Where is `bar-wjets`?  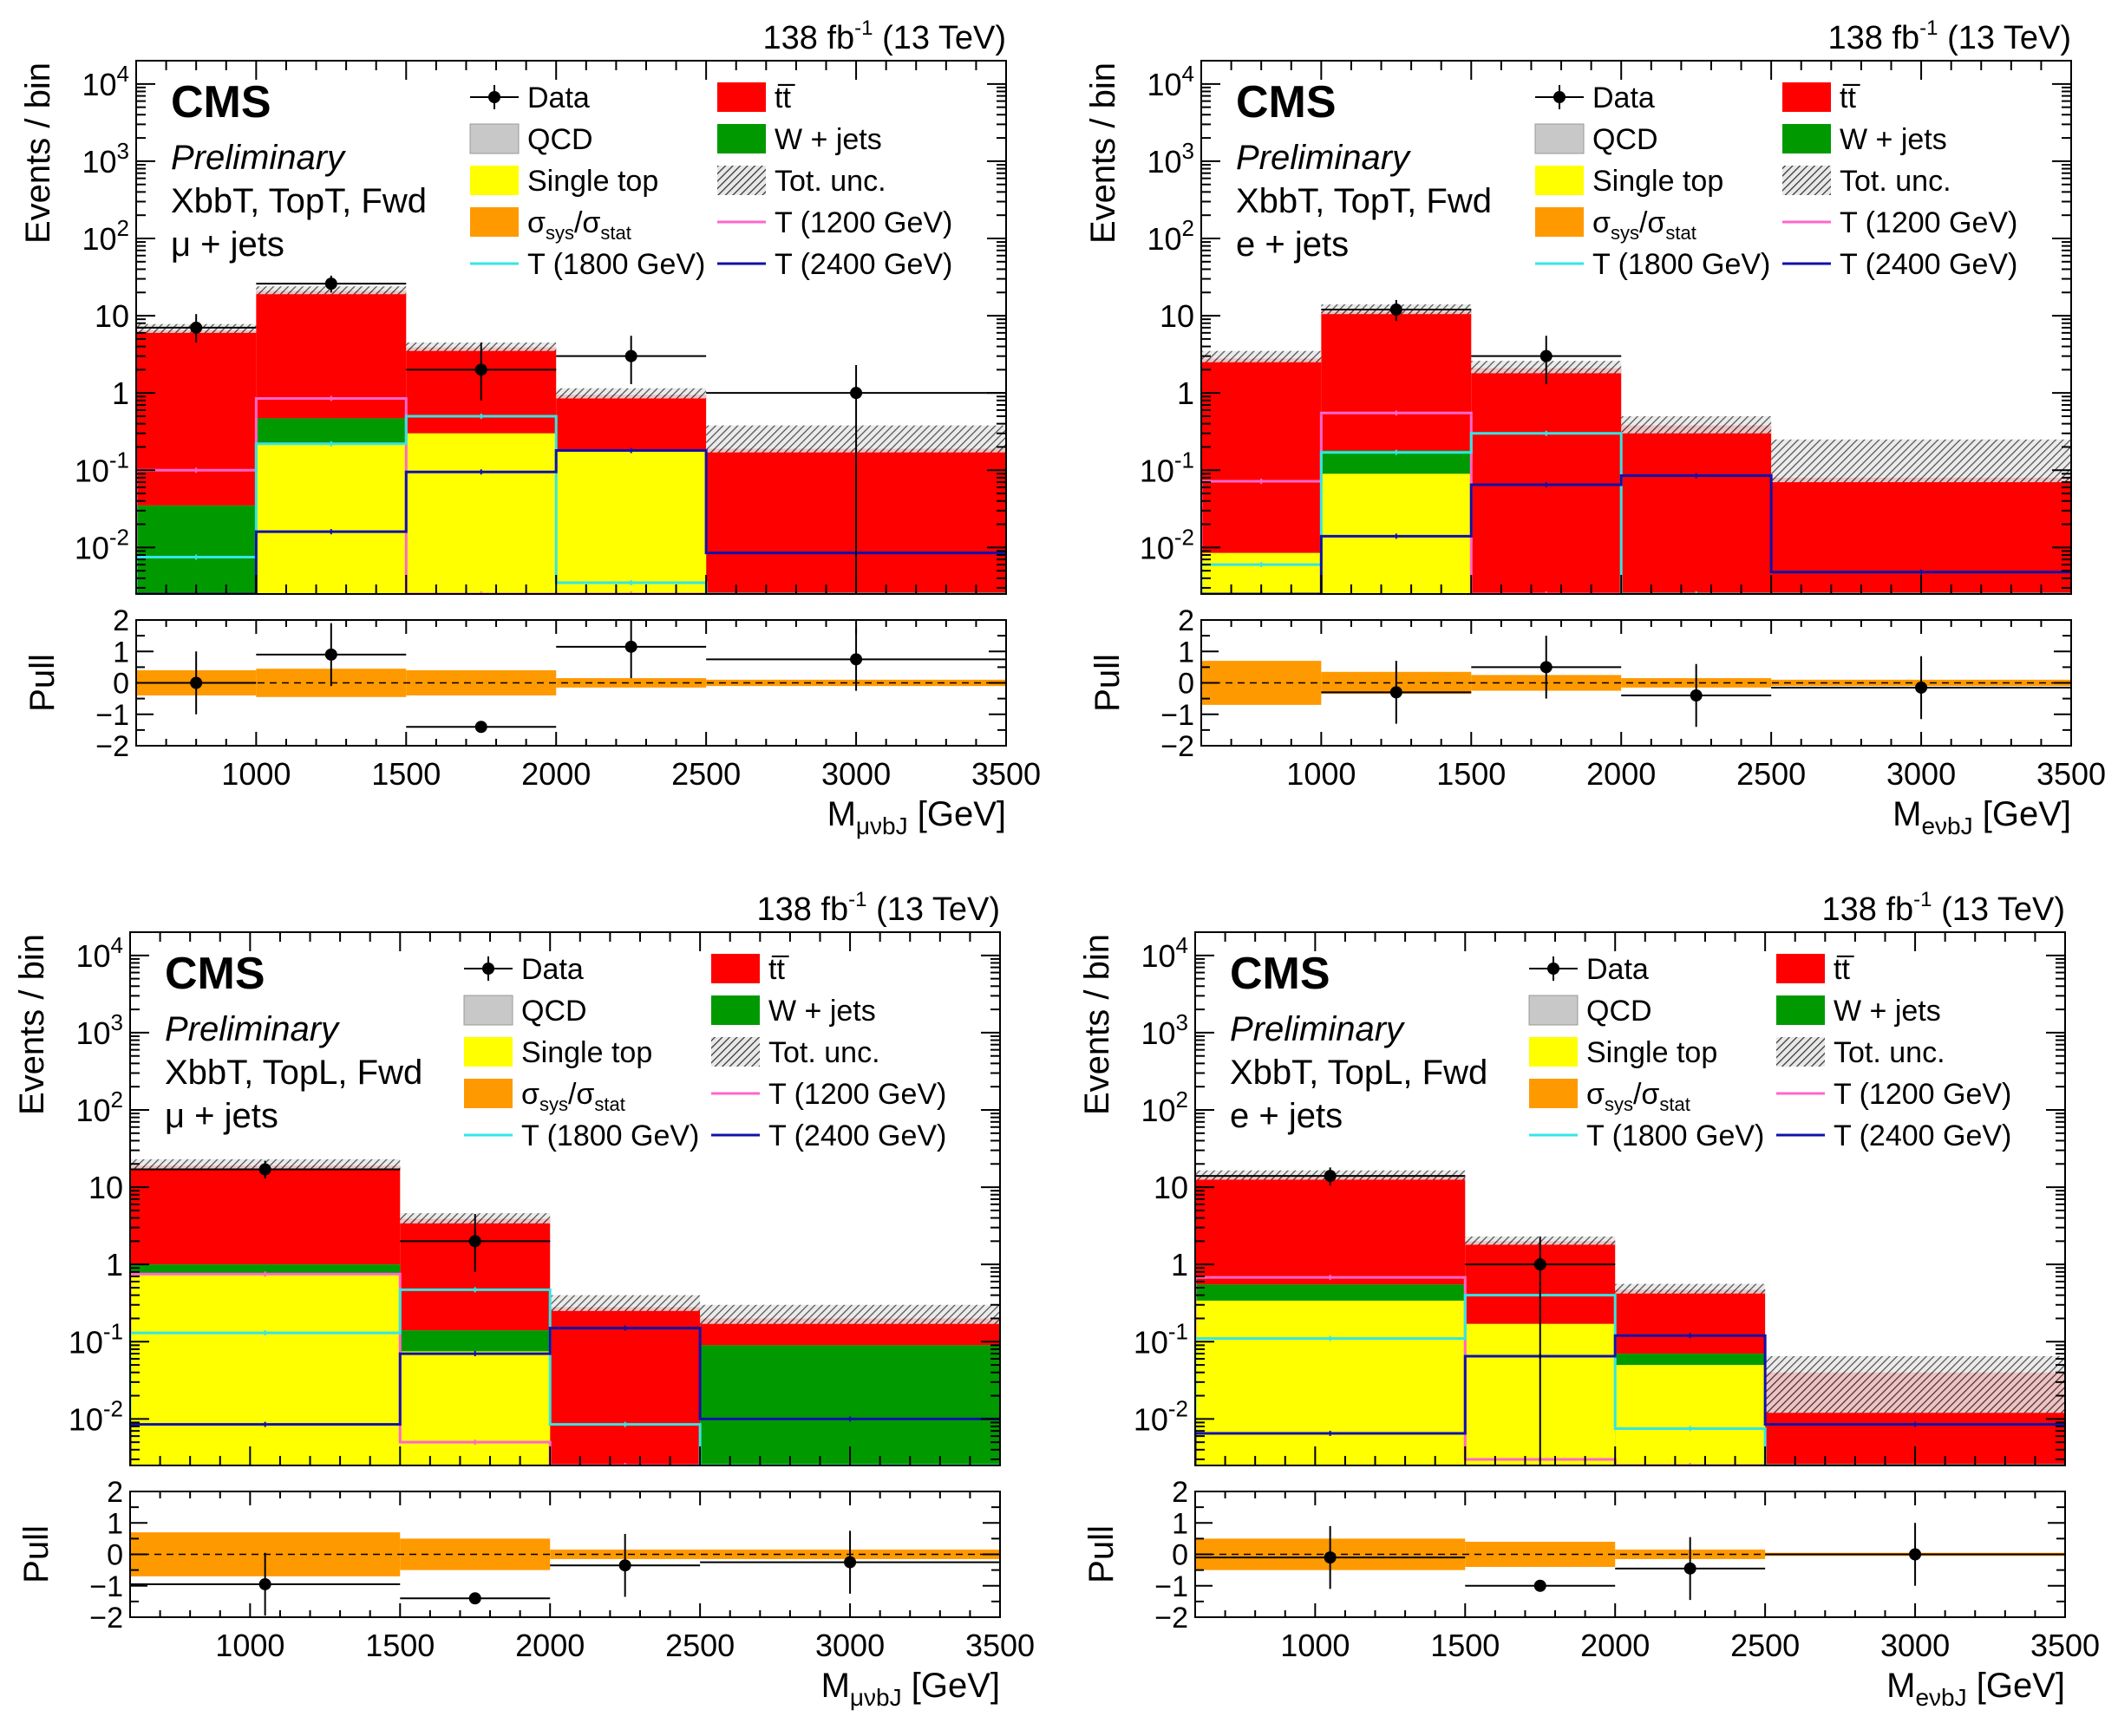 bar-wjets is located at coordinates (196, 549).